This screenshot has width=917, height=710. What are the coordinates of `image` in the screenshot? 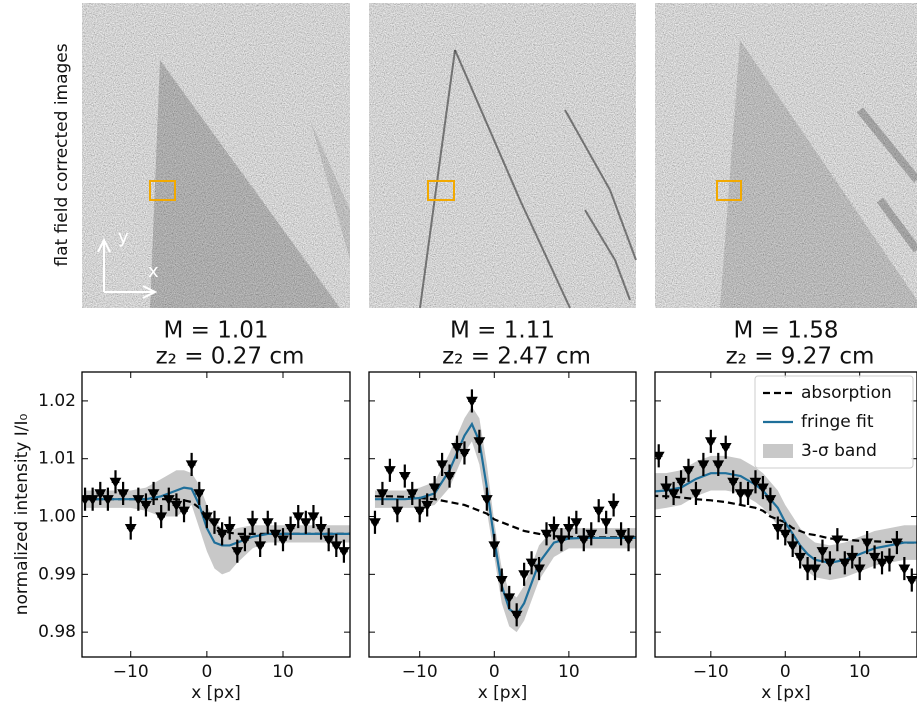 It's located at (216, 155).